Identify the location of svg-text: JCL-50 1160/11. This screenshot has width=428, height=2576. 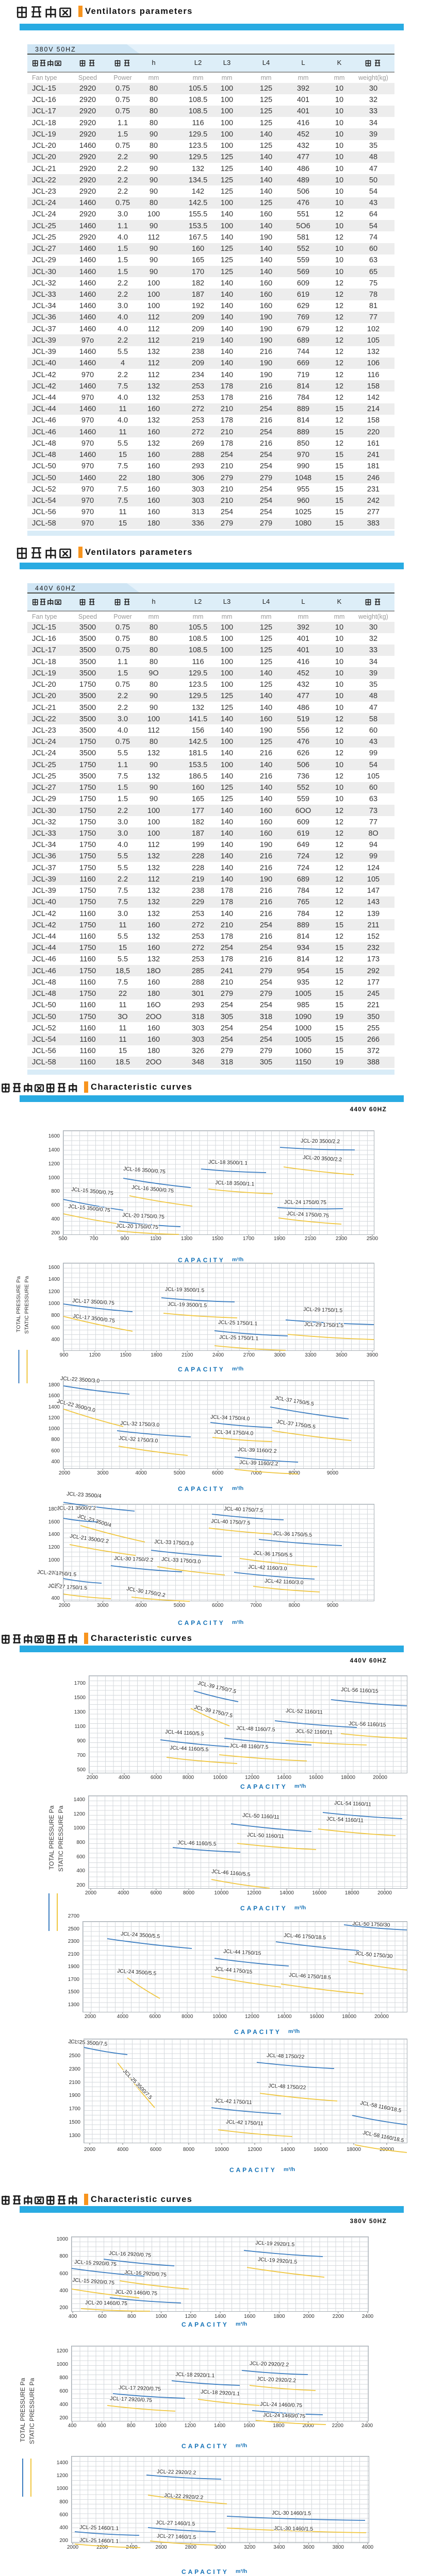
(266, 1836).